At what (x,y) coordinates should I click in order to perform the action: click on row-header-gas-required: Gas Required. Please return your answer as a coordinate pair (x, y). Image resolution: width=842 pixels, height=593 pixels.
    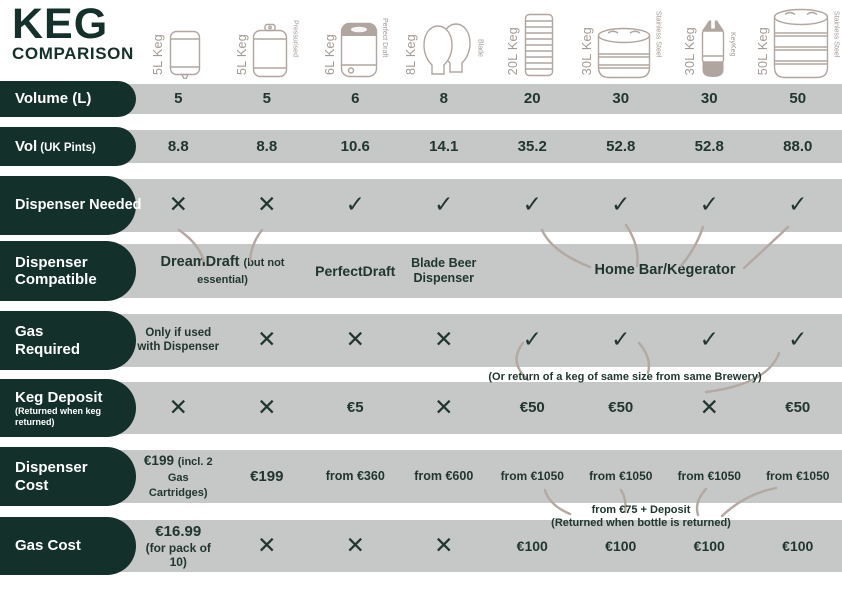
    Looking at the image, I should click on (68, 340).